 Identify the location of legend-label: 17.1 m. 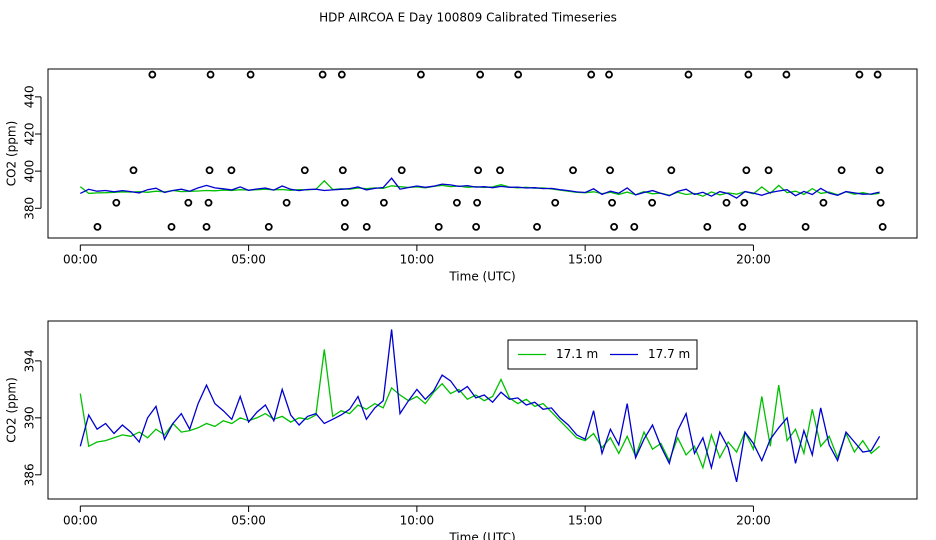
(577, 354).